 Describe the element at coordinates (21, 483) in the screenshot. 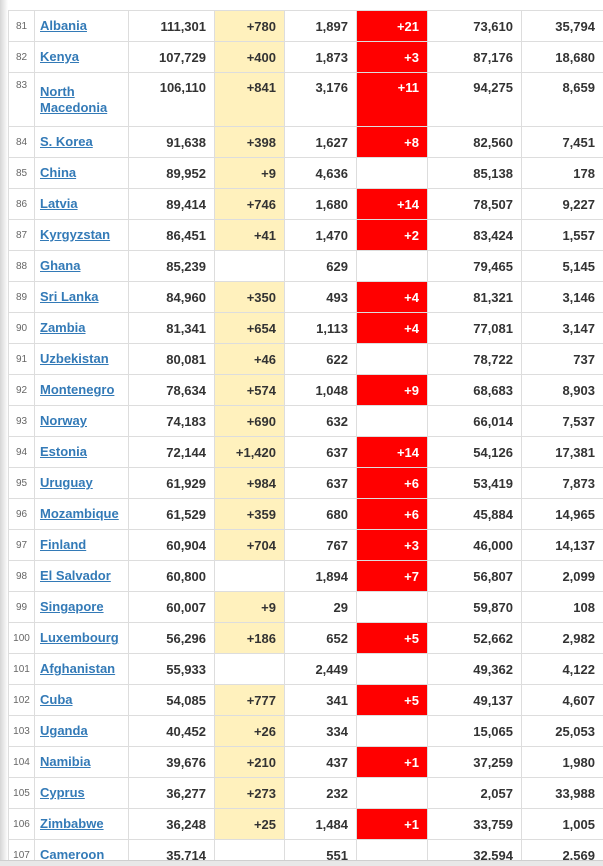

I see `row-rank: 95` at that location.